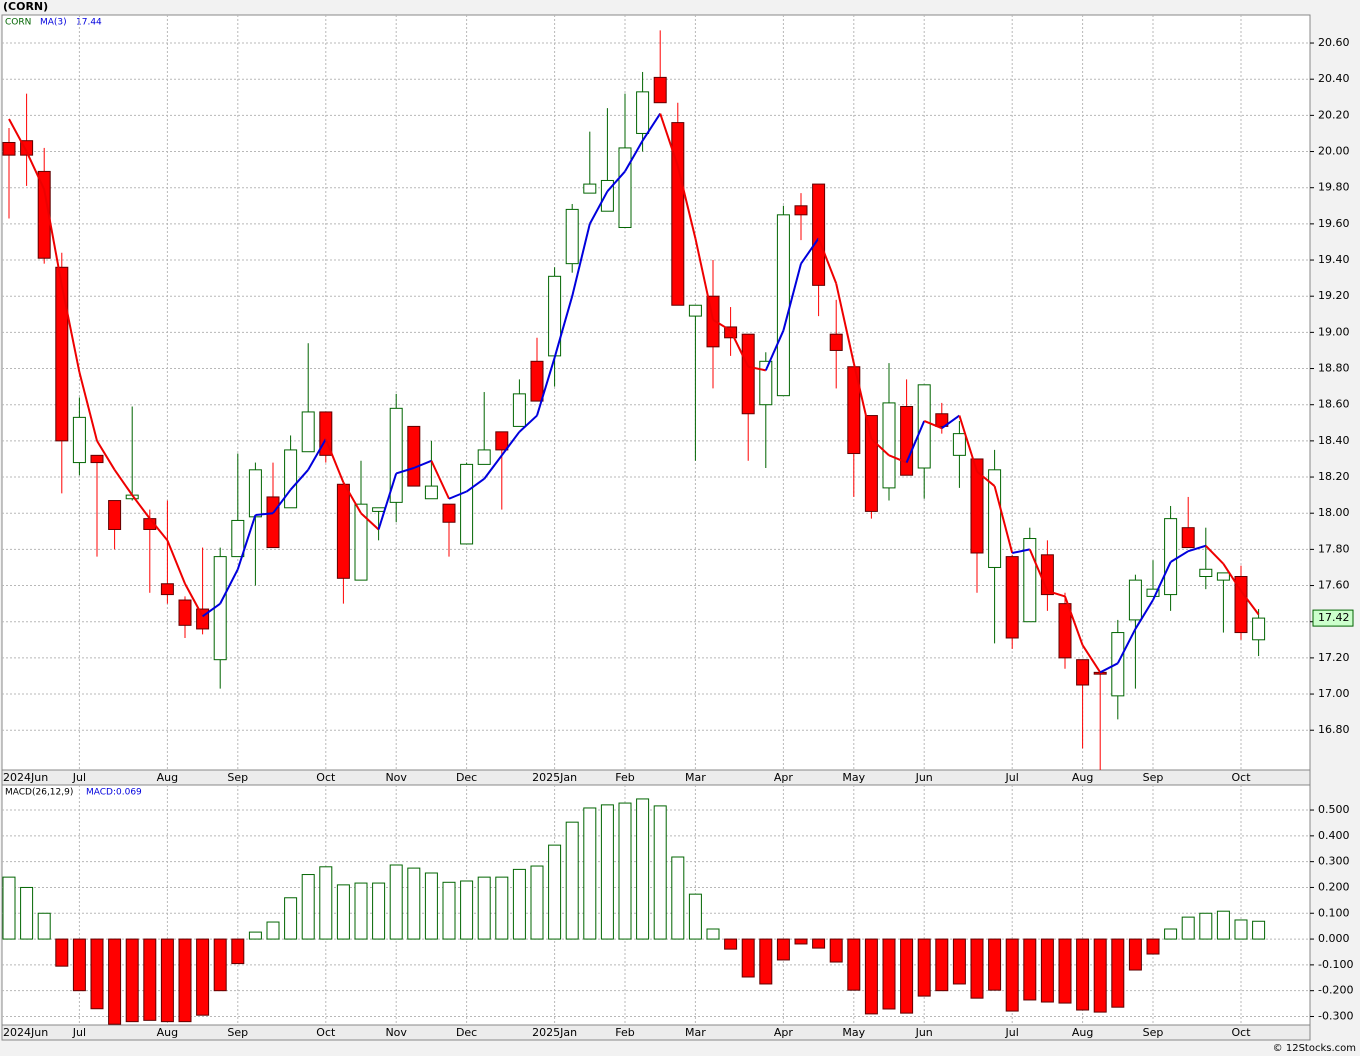 The image size is (1360, 1056). Describe the element at coordinates (1334, 440) in the screenshot. I see `y-tick-label: 18.40` at that location.